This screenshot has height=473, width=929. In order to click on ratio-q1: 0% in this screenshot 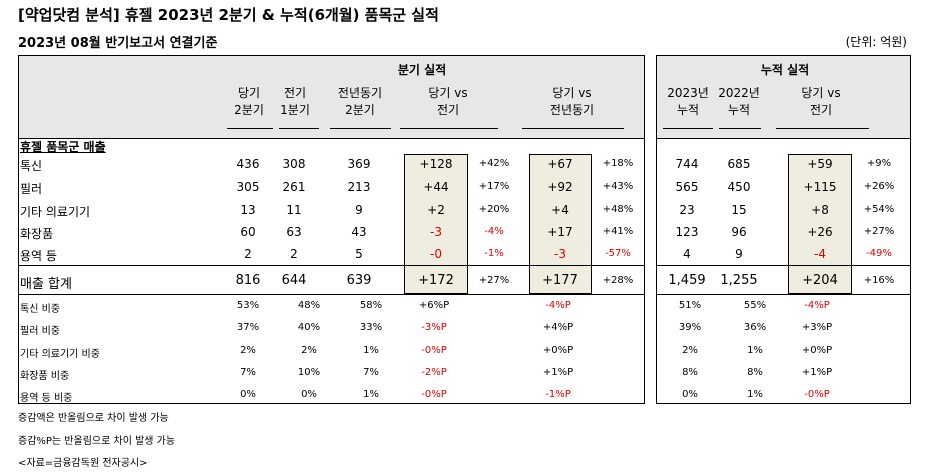, I will do `click(309, 394)`.